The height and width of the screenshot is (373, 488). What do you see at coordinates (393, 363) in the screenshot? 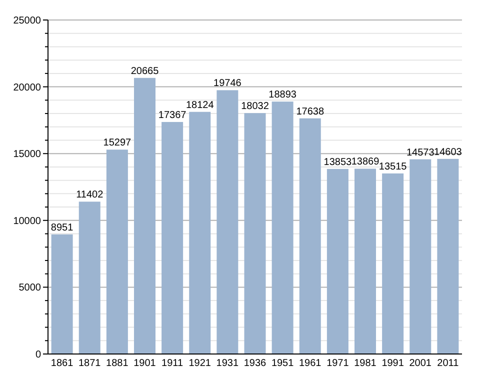
I see `x-tick-label: 1991` at bounding box center [393, 363].